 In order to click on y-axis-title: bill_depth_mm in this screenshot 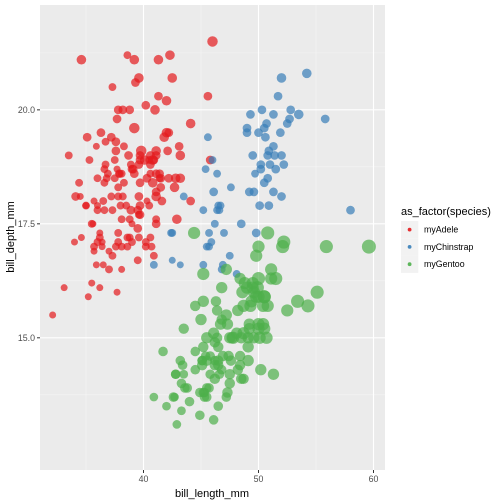, I will do `click(11, 237)`.